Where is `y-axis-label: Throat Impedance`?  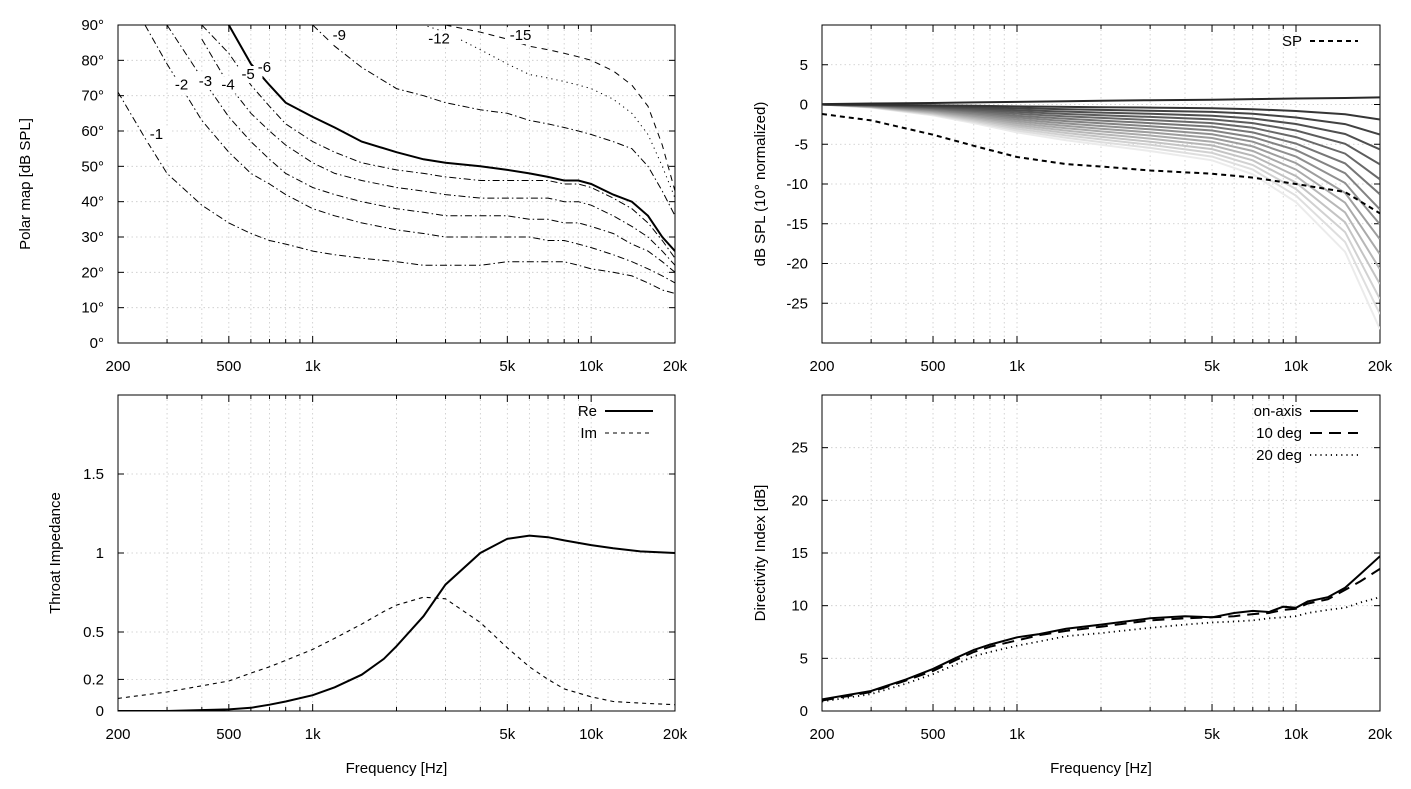 y-axis-label: Throat Impedance is located at coordinates (55, 553).